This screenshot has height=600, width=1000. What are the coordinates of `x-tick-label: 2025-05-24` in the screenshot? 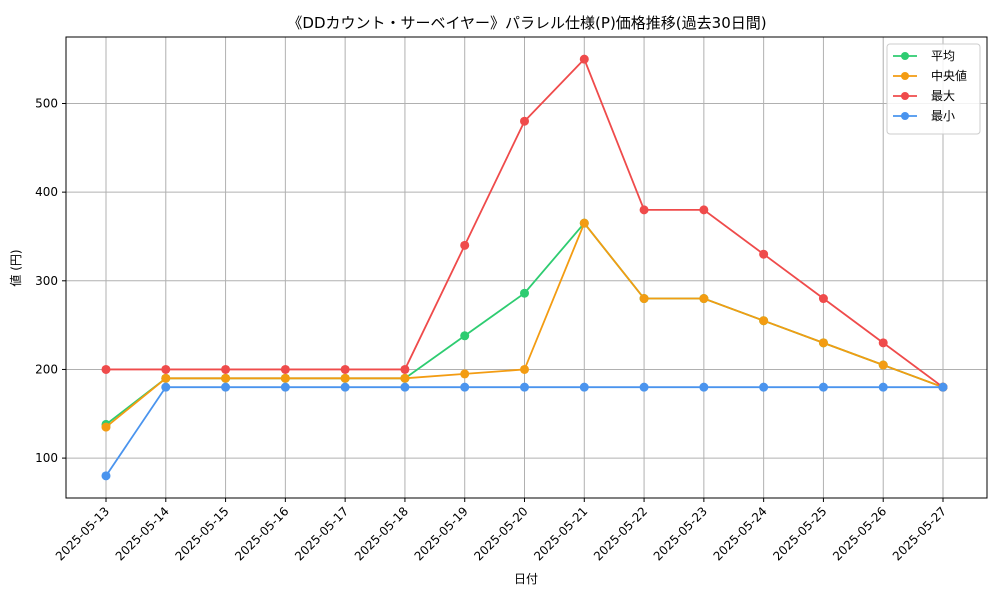 It's located at (740, 533).